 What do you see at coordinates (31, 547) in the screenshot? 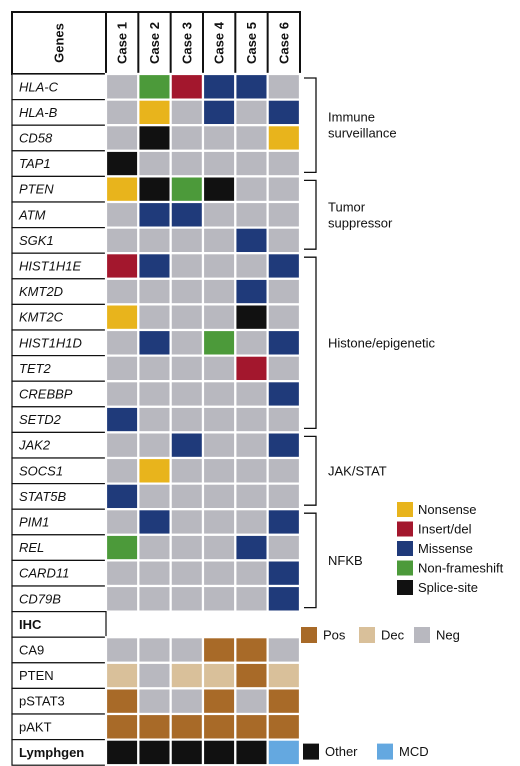
I see `gene-row-label: REL` at bounding box center [31, 547].